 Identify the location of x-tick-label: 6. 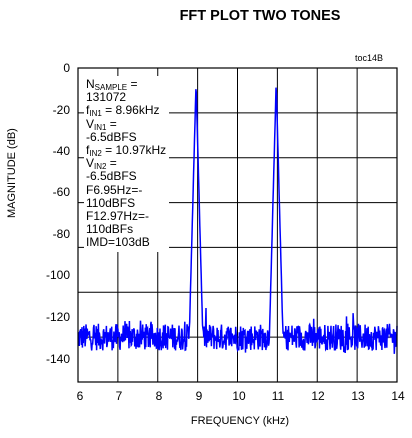
(80, 396).